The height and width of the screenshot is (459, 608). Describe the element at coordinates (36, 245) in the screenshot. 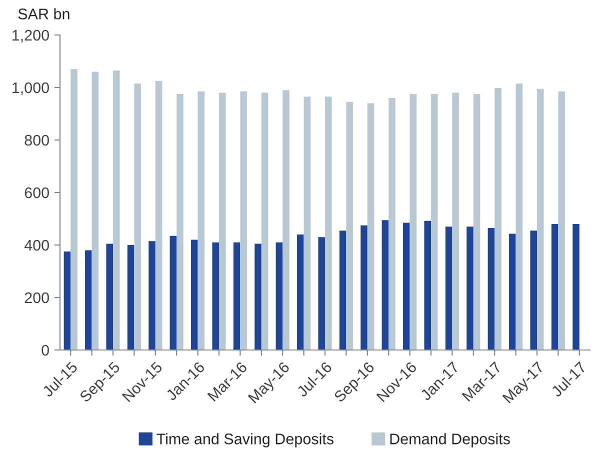

I see `y-tick-label: 400` at that location.